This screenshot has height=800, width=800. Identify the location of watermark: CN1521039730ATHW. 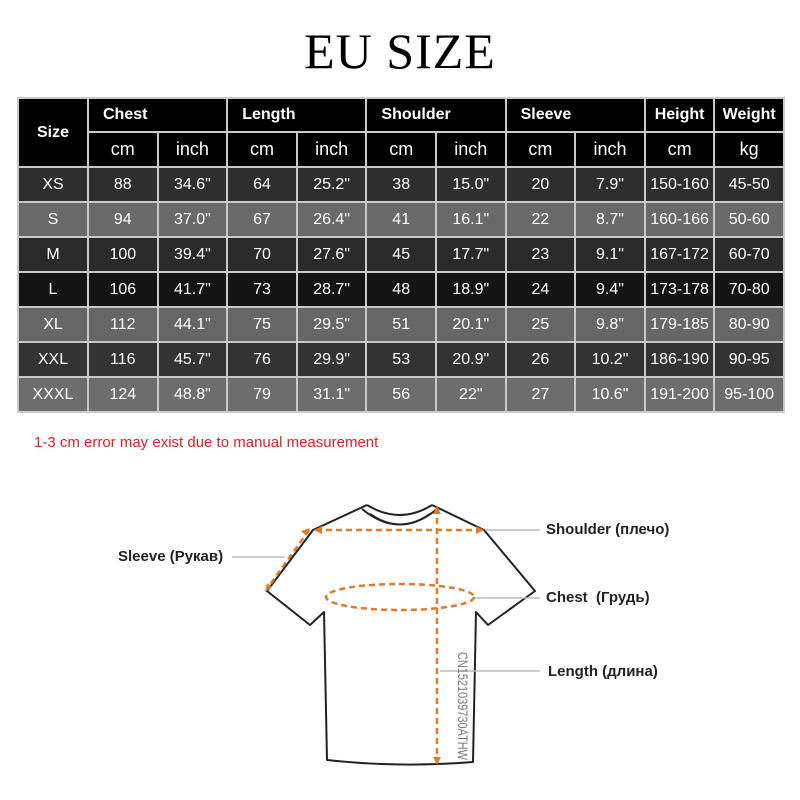
(463, 706).